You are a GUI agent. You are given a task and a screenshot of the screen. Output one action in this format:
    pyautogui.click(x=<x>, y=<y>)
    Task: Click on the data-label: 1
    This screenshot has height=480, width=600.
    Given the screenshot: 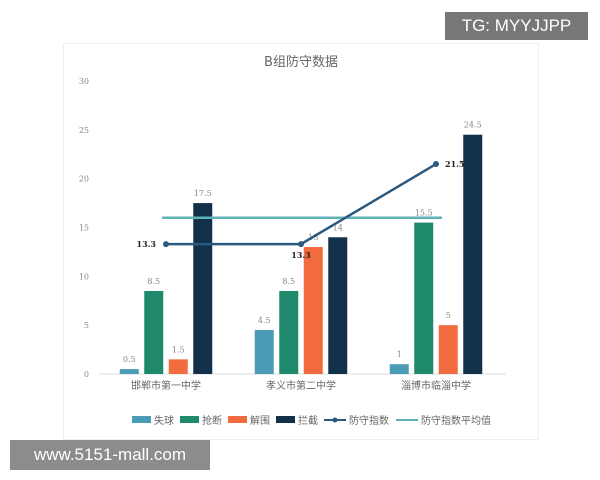 What is the action you would take?
    pyautogui.click(x=399, y=354)
    